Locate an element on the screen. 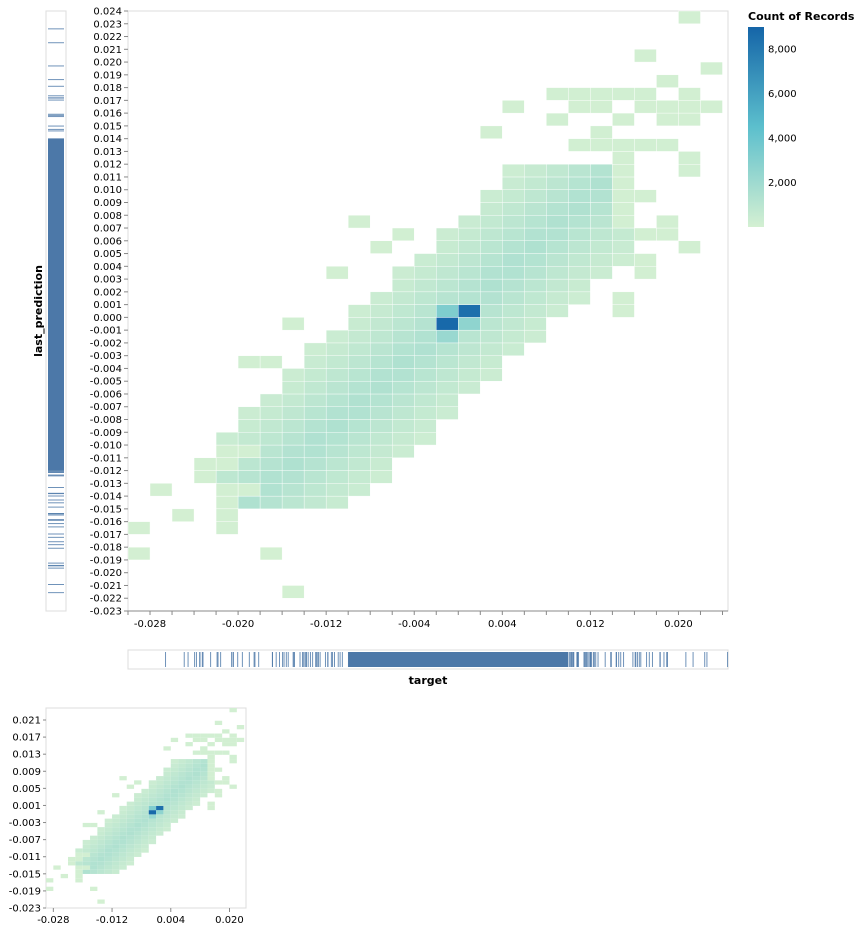 Image resolution: width=860 pixels, height=931 pixels. y-tick-label: 0.001 is located at coordinates (107, 305).